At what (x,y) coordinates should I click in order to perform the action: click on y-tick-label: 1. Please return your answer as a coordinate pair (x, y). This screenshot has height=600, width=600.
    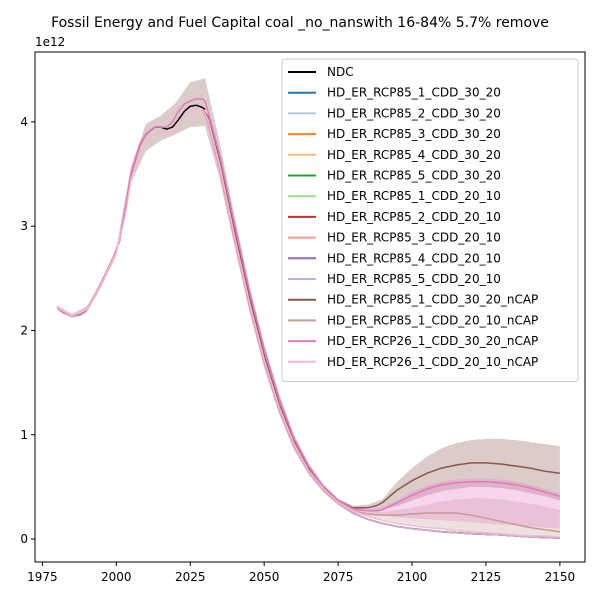
    Looking at the image, I should click on (24, 435).